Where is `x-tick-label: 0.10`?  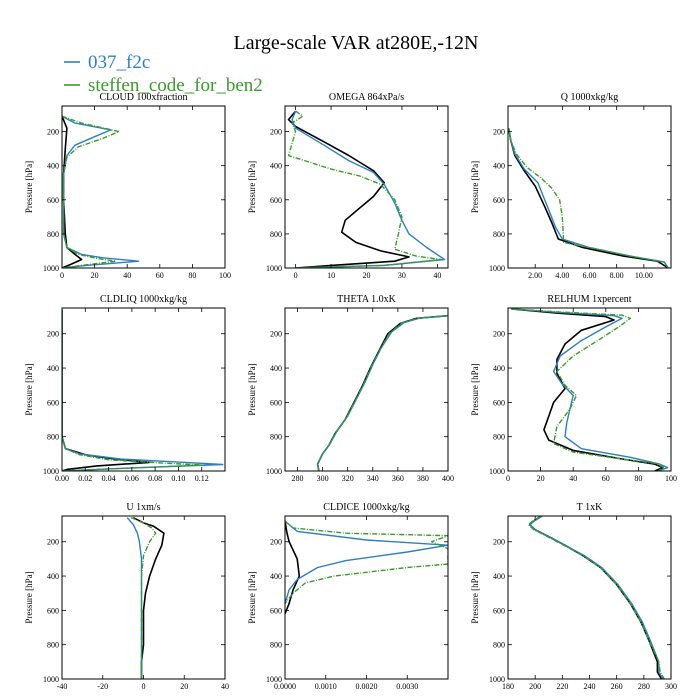
x-tick-label: 0.10 is located at coordinates (178, 478).